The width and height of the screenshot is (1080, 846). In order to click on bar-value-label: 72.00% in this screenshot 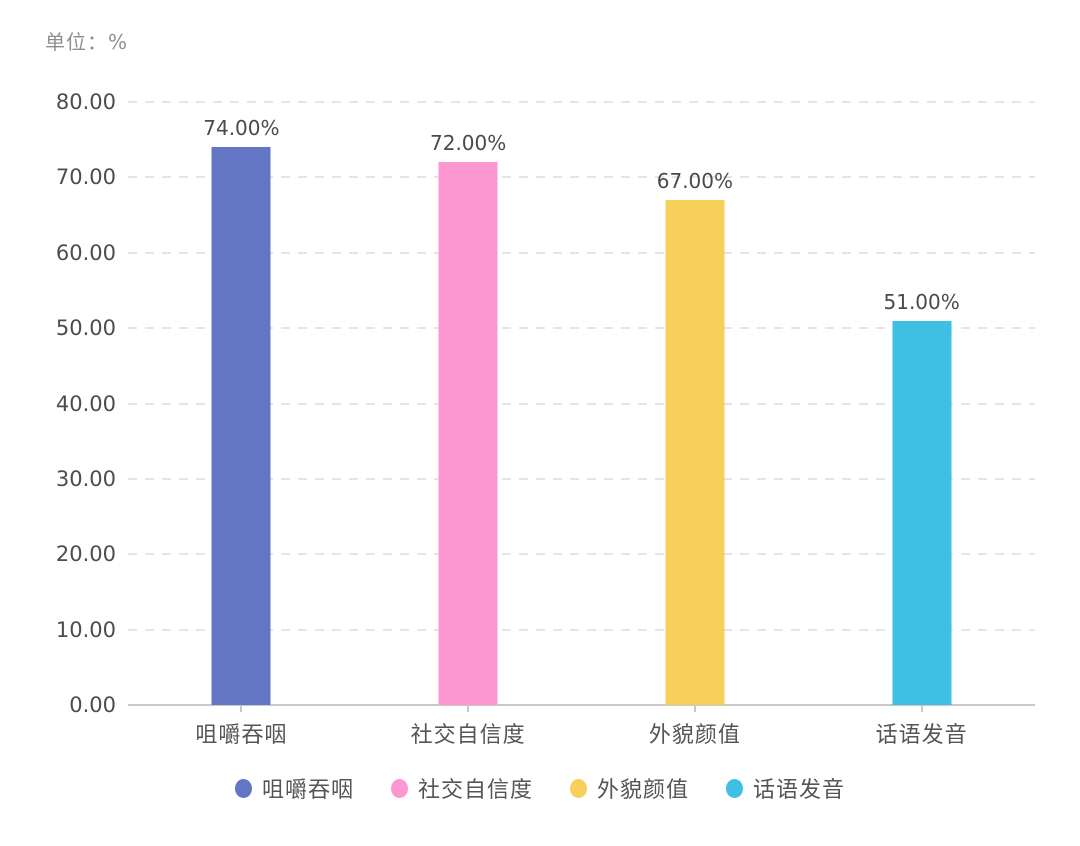, I will do `click(468, 143)`.